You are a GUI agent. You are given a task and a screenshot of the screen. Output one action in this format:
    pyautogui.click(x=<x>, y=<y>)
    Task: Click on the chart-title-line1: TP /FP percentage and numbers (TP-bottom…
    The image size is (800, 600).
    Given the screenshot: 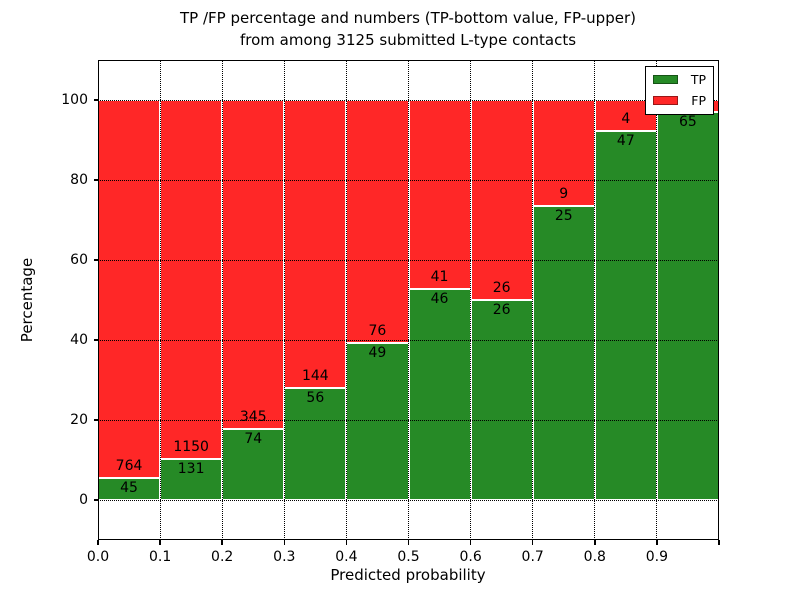 What is the action you would take?
    pyautogui.click(x=408, y=18)
    